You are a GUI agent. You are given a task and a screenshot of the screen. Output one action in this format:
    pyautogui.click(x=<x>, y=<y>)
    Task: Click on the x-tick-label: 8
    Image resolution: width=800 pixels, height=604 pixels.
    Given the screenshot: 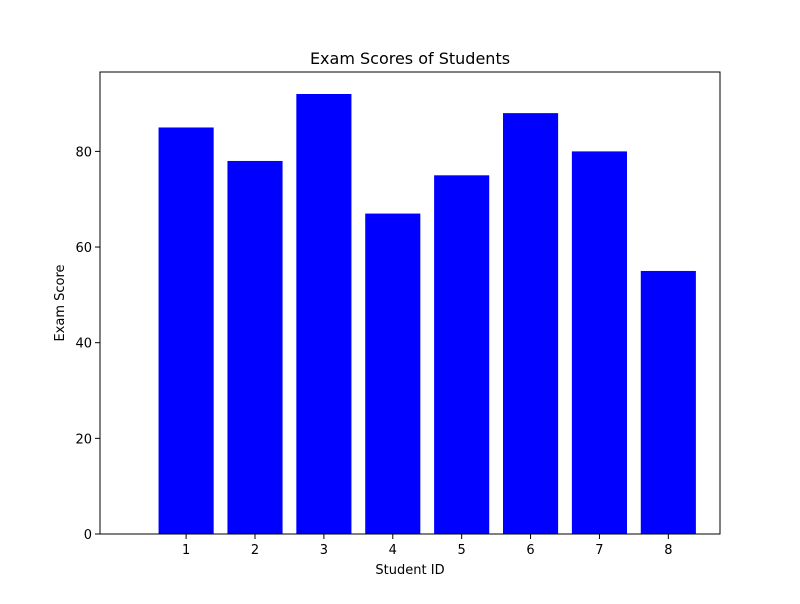 What is the action you would take?
    pyautogui.click(x=668, y=550)
    